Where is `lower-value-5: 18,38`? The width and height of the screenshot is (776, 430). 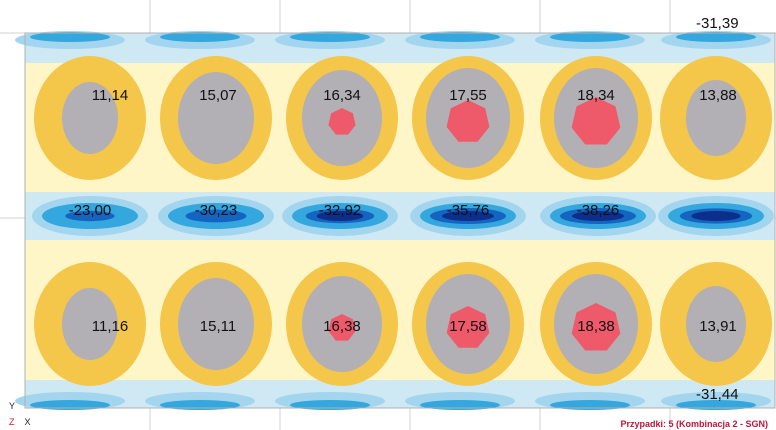
lower-value-5: 18,38 is located at coordinates (596, 326).